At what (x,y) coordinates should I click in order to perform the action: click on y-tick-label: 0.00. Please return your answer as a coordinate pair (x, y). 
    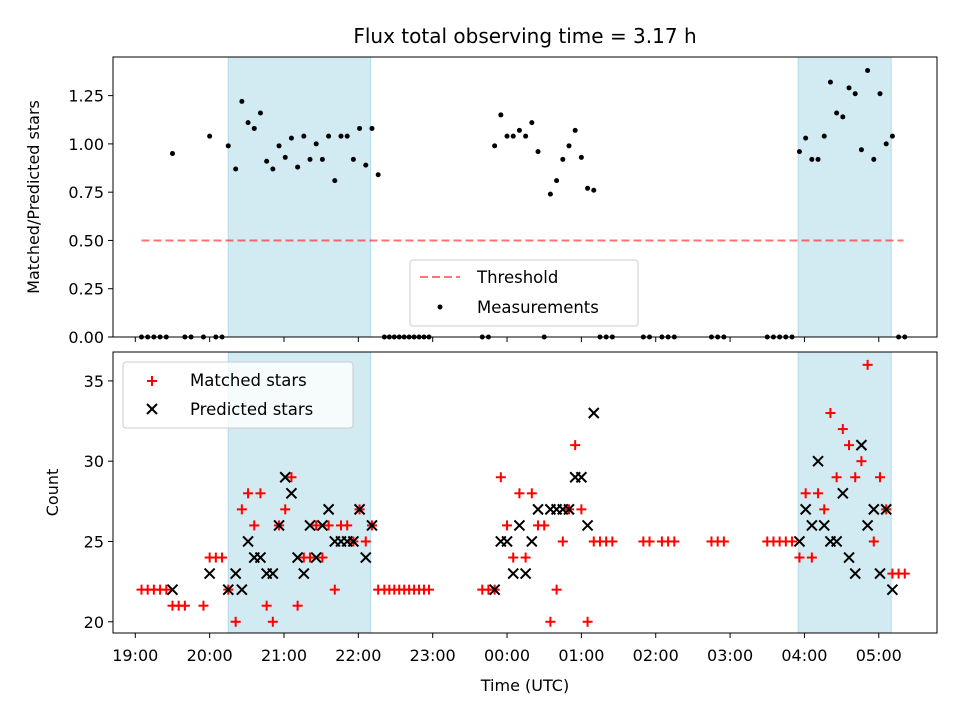
    Looking at the image, I should click on (86, 337).